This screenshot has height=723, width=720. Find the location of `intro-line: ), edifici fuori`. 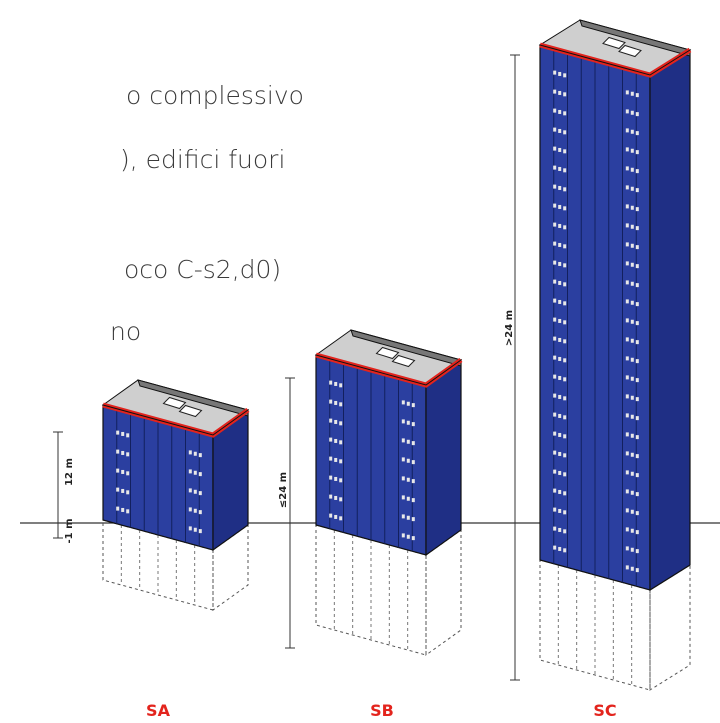

intro-line: ), edifici fuori is located at coordinates (202, 159).